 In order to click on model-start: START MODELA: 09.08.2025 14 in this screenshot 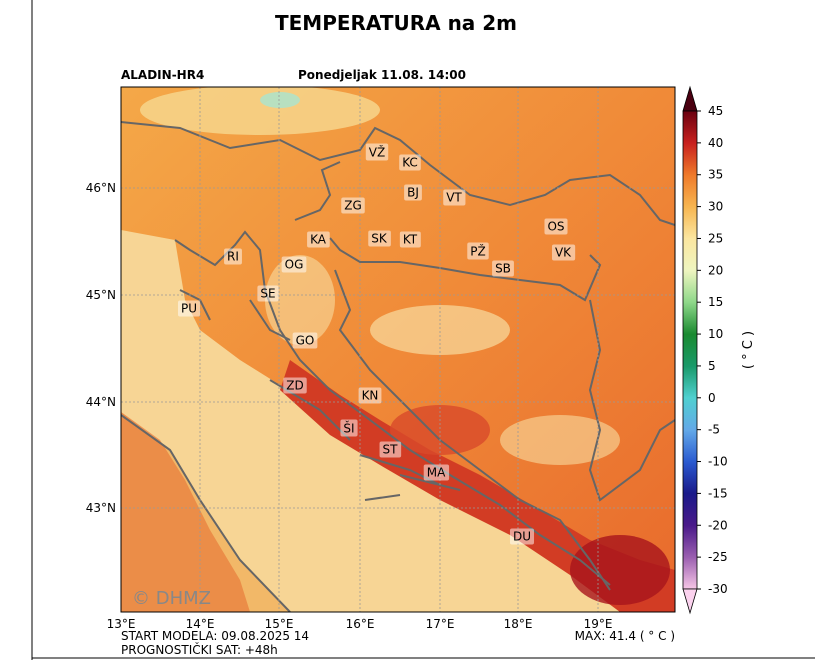, I will do `click(215, 636)`.